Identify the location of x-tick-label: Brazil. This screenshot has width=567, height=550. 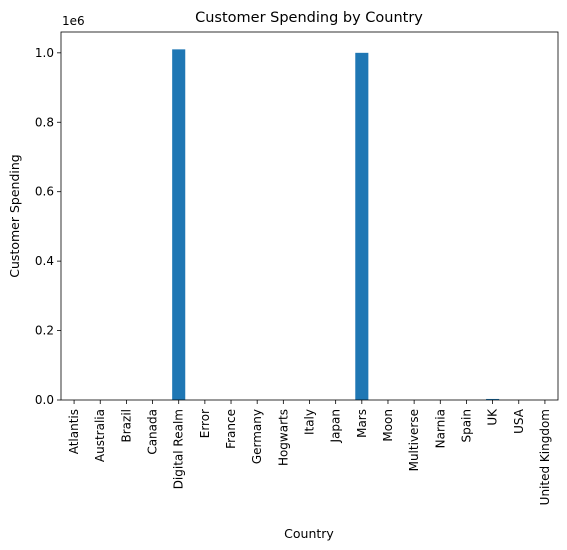
(126, 426).